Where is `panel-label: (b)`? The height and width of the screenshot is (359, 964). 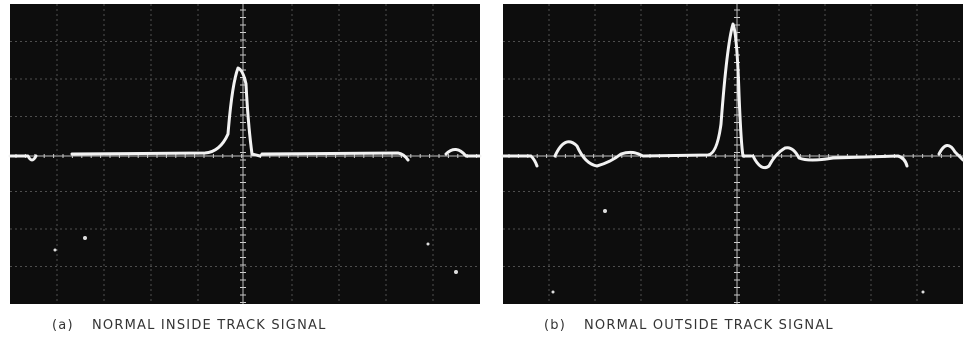
panel-label: (b) is located at coordinates (555, 325).